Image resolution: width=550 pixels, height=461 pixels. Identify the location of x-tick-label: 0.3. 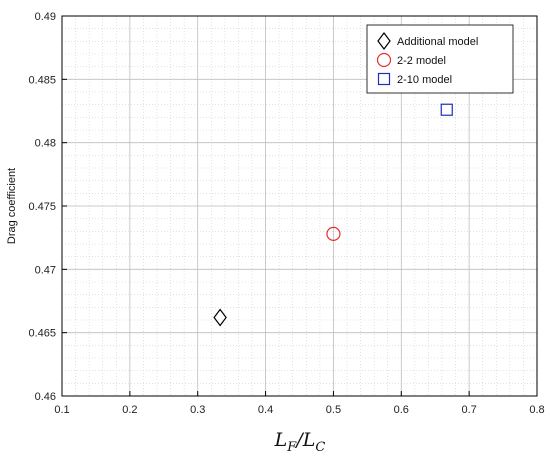
(197, 410).